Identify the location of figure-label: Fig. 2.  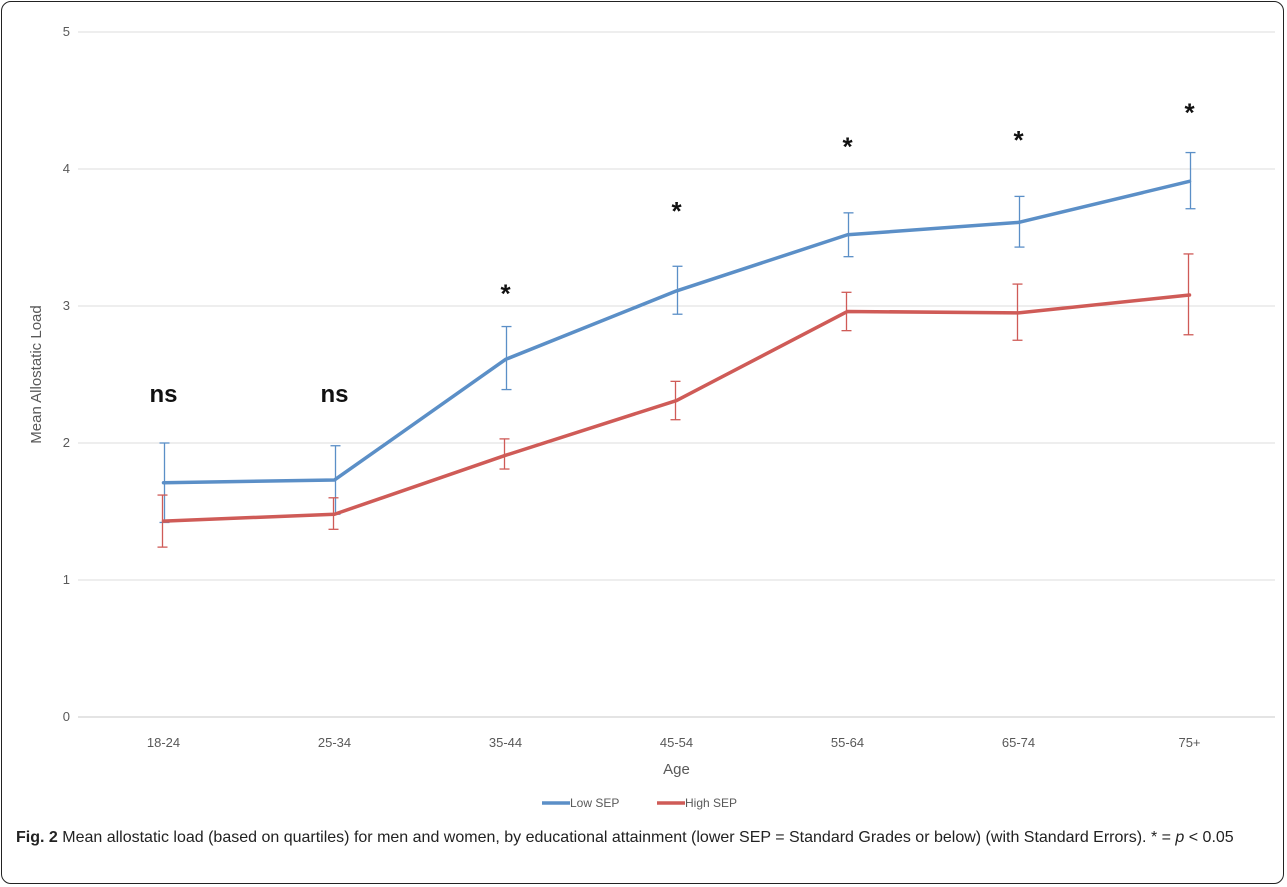
(37, 837).